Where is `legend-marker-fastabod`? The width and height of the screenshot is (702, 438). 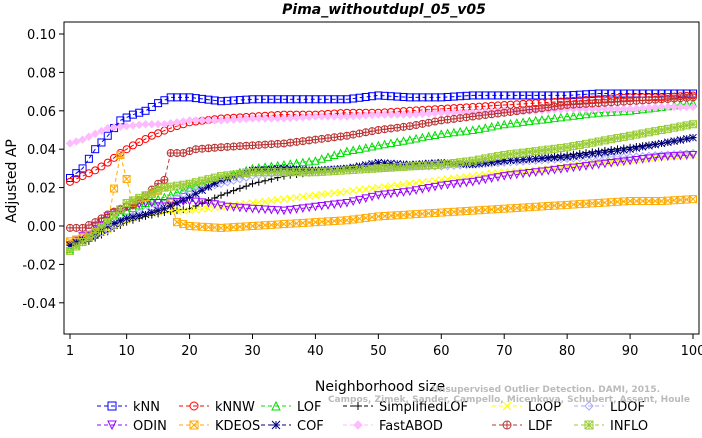
legend-marker-fastabod is located at coordinates (358, 425).